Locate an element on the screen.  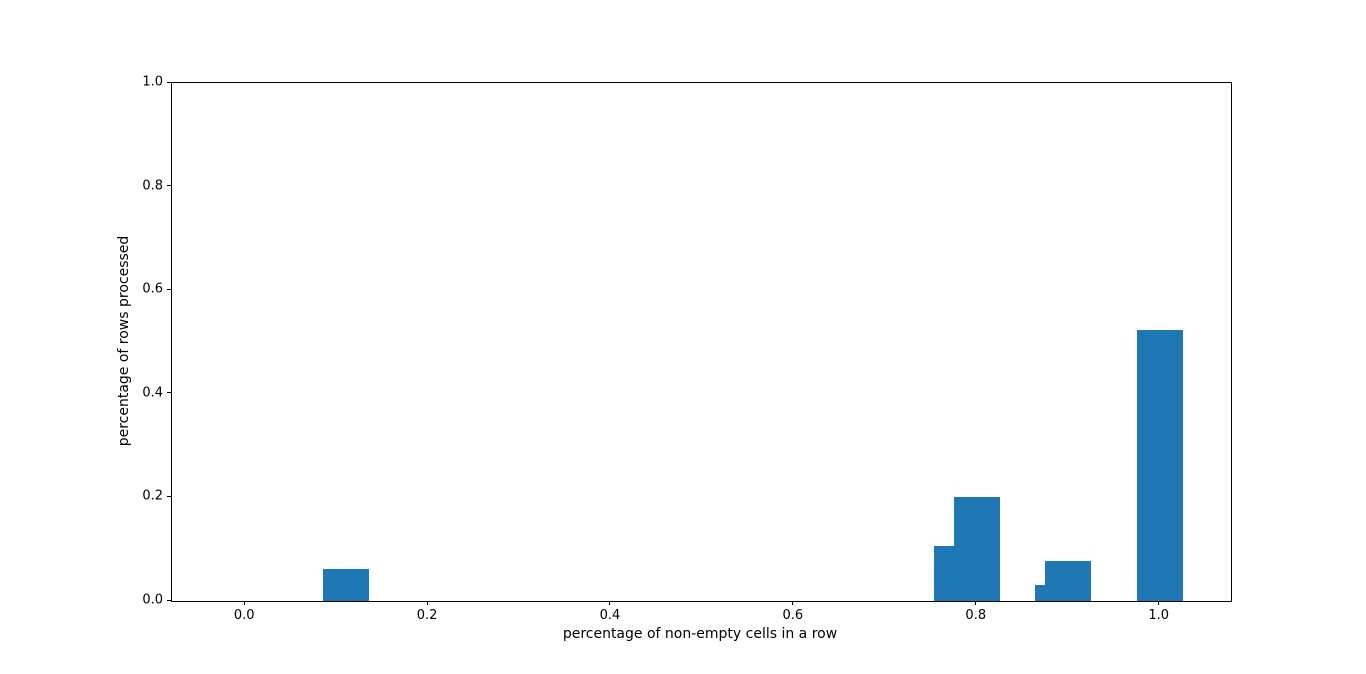
y-tick-label: 0.8 is located at coordinates (152, 186).